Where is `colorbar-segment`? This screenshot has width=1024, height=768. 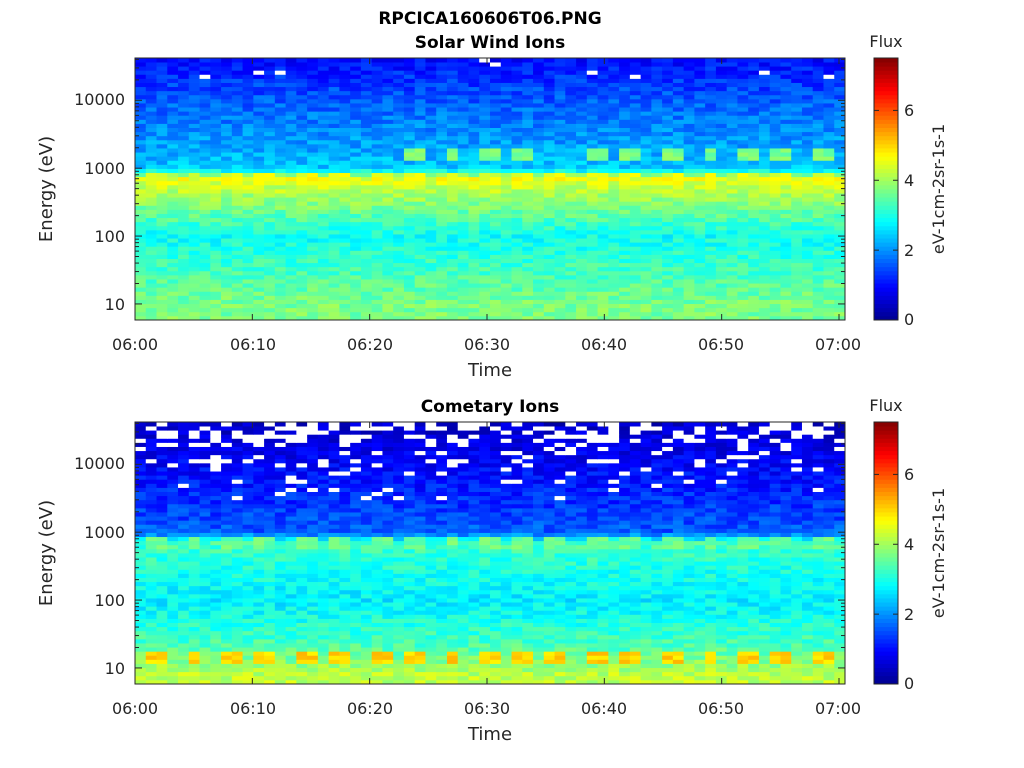
colorbar-segment is located at coordinates (886, 269).